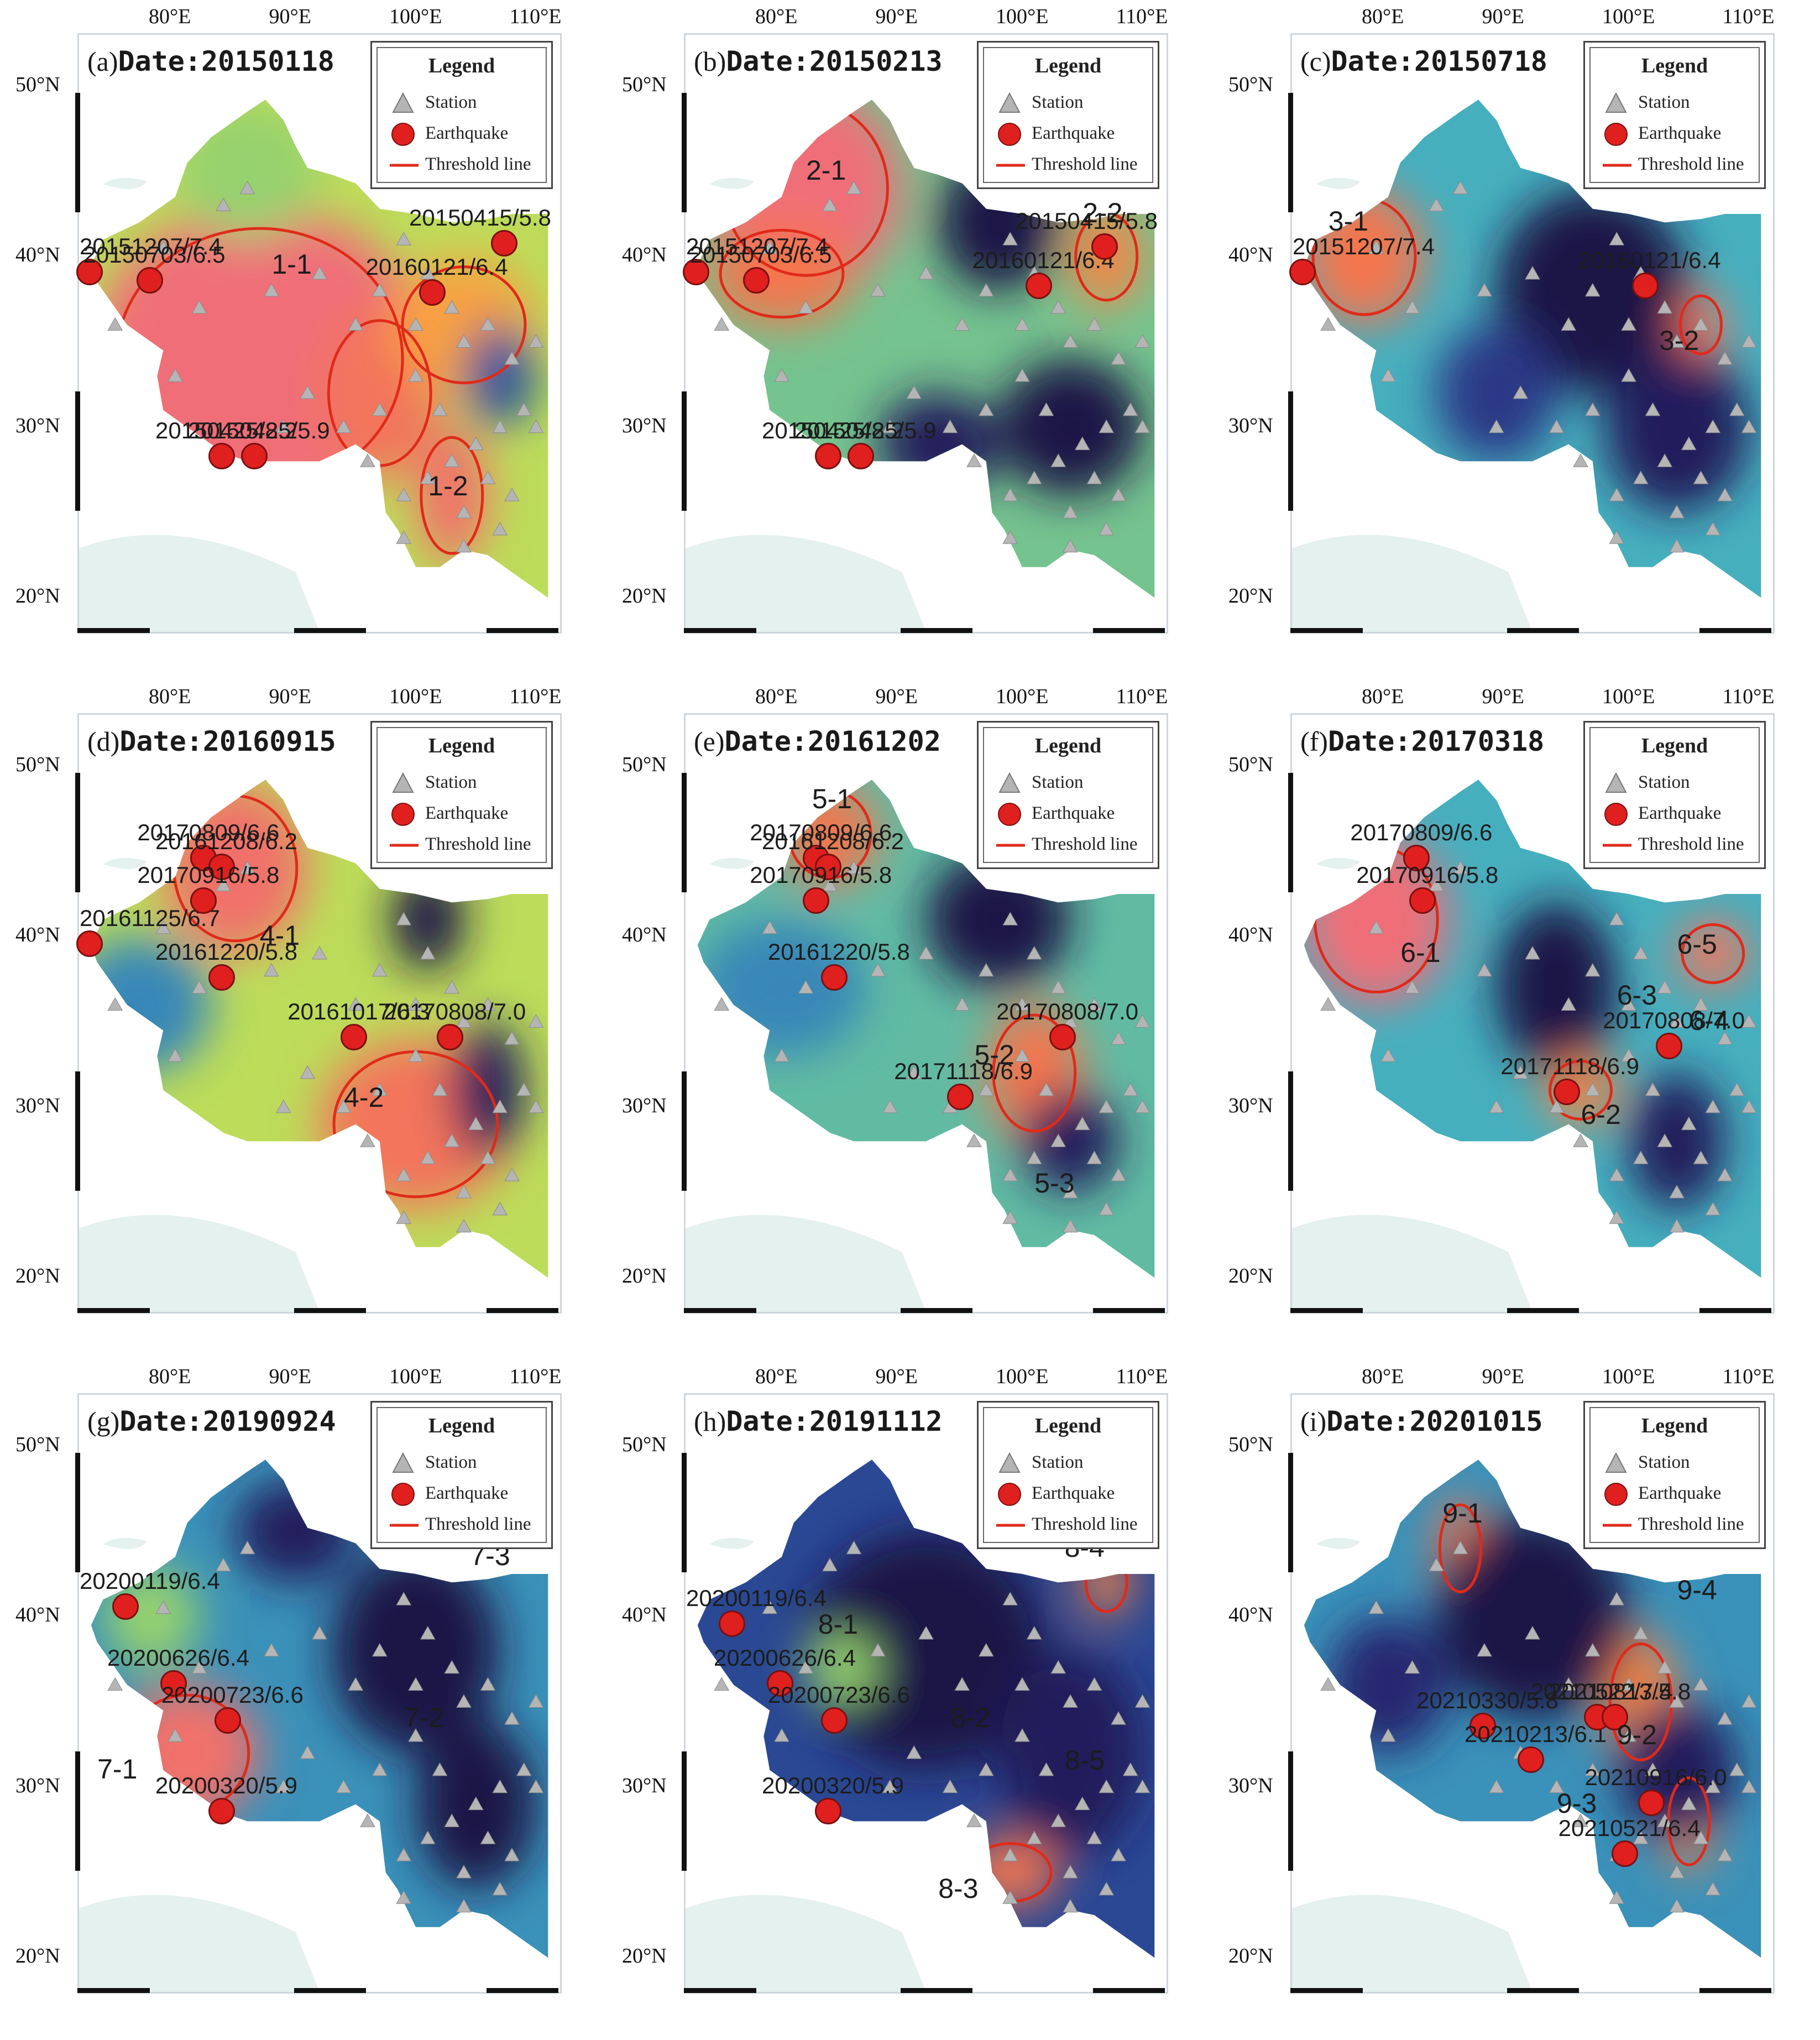  Describe the element at coordinates (226, 431) in the screenshot. I see `earthquake-label: 20150425/8.2` at that location.